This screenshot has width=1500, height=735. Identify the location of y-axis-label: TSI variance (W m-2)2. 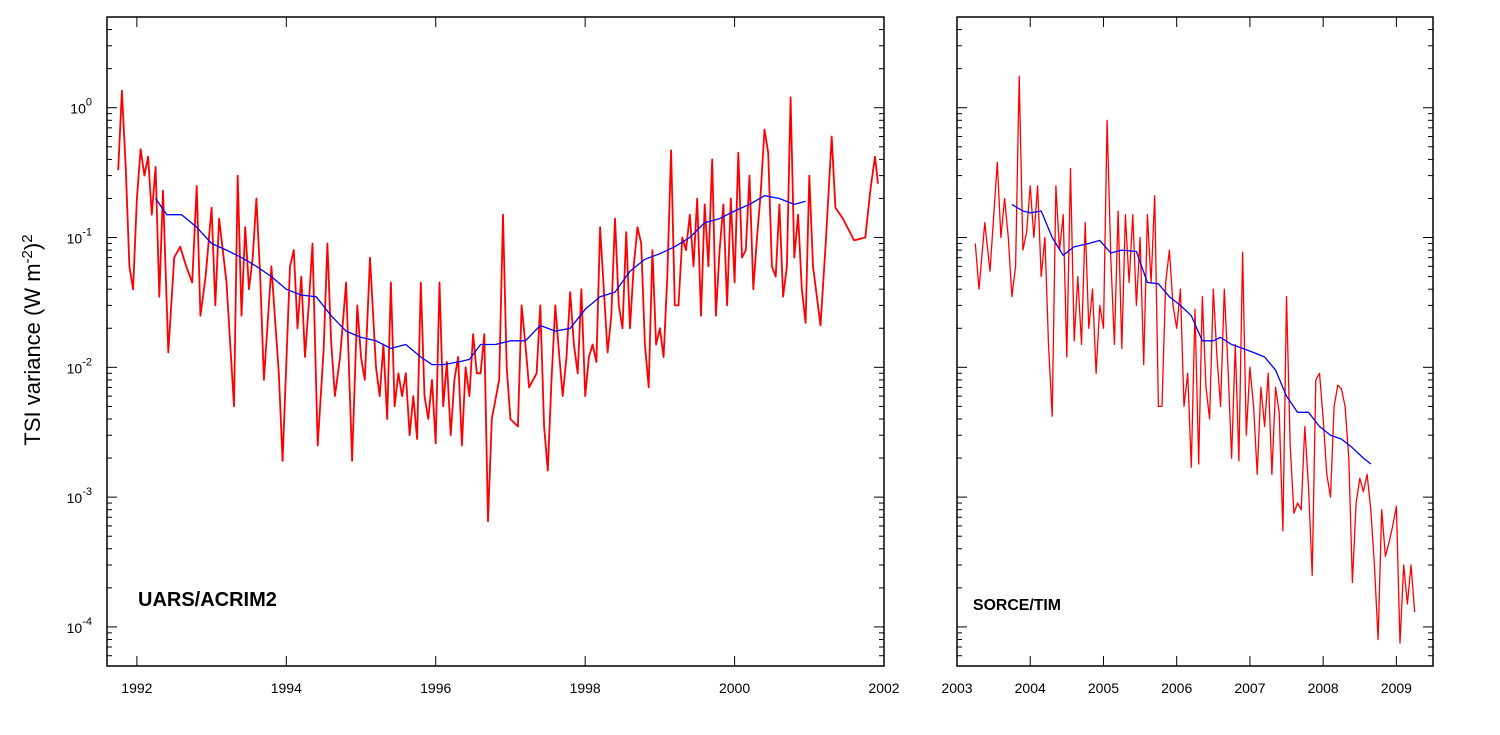
(32, 339).